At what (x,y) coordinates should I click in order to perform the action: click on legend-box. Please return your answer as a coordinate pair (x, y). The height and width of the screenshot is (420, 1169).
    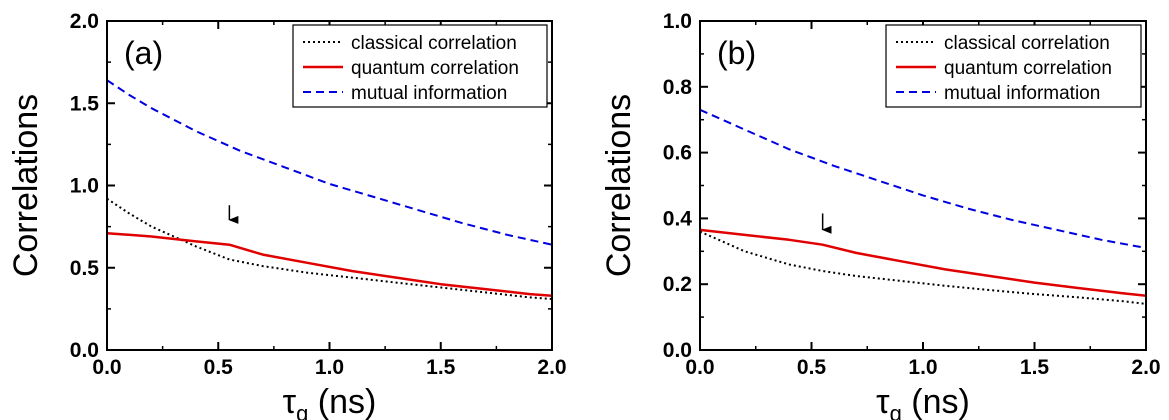
    Looking at the image, I should click on (420, 66).